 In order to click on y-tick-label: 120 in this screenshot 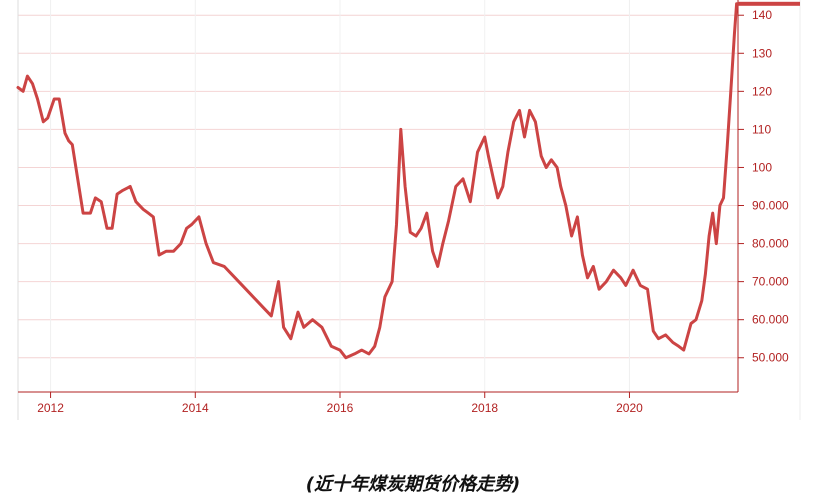, I will do `click(762, 91)`.